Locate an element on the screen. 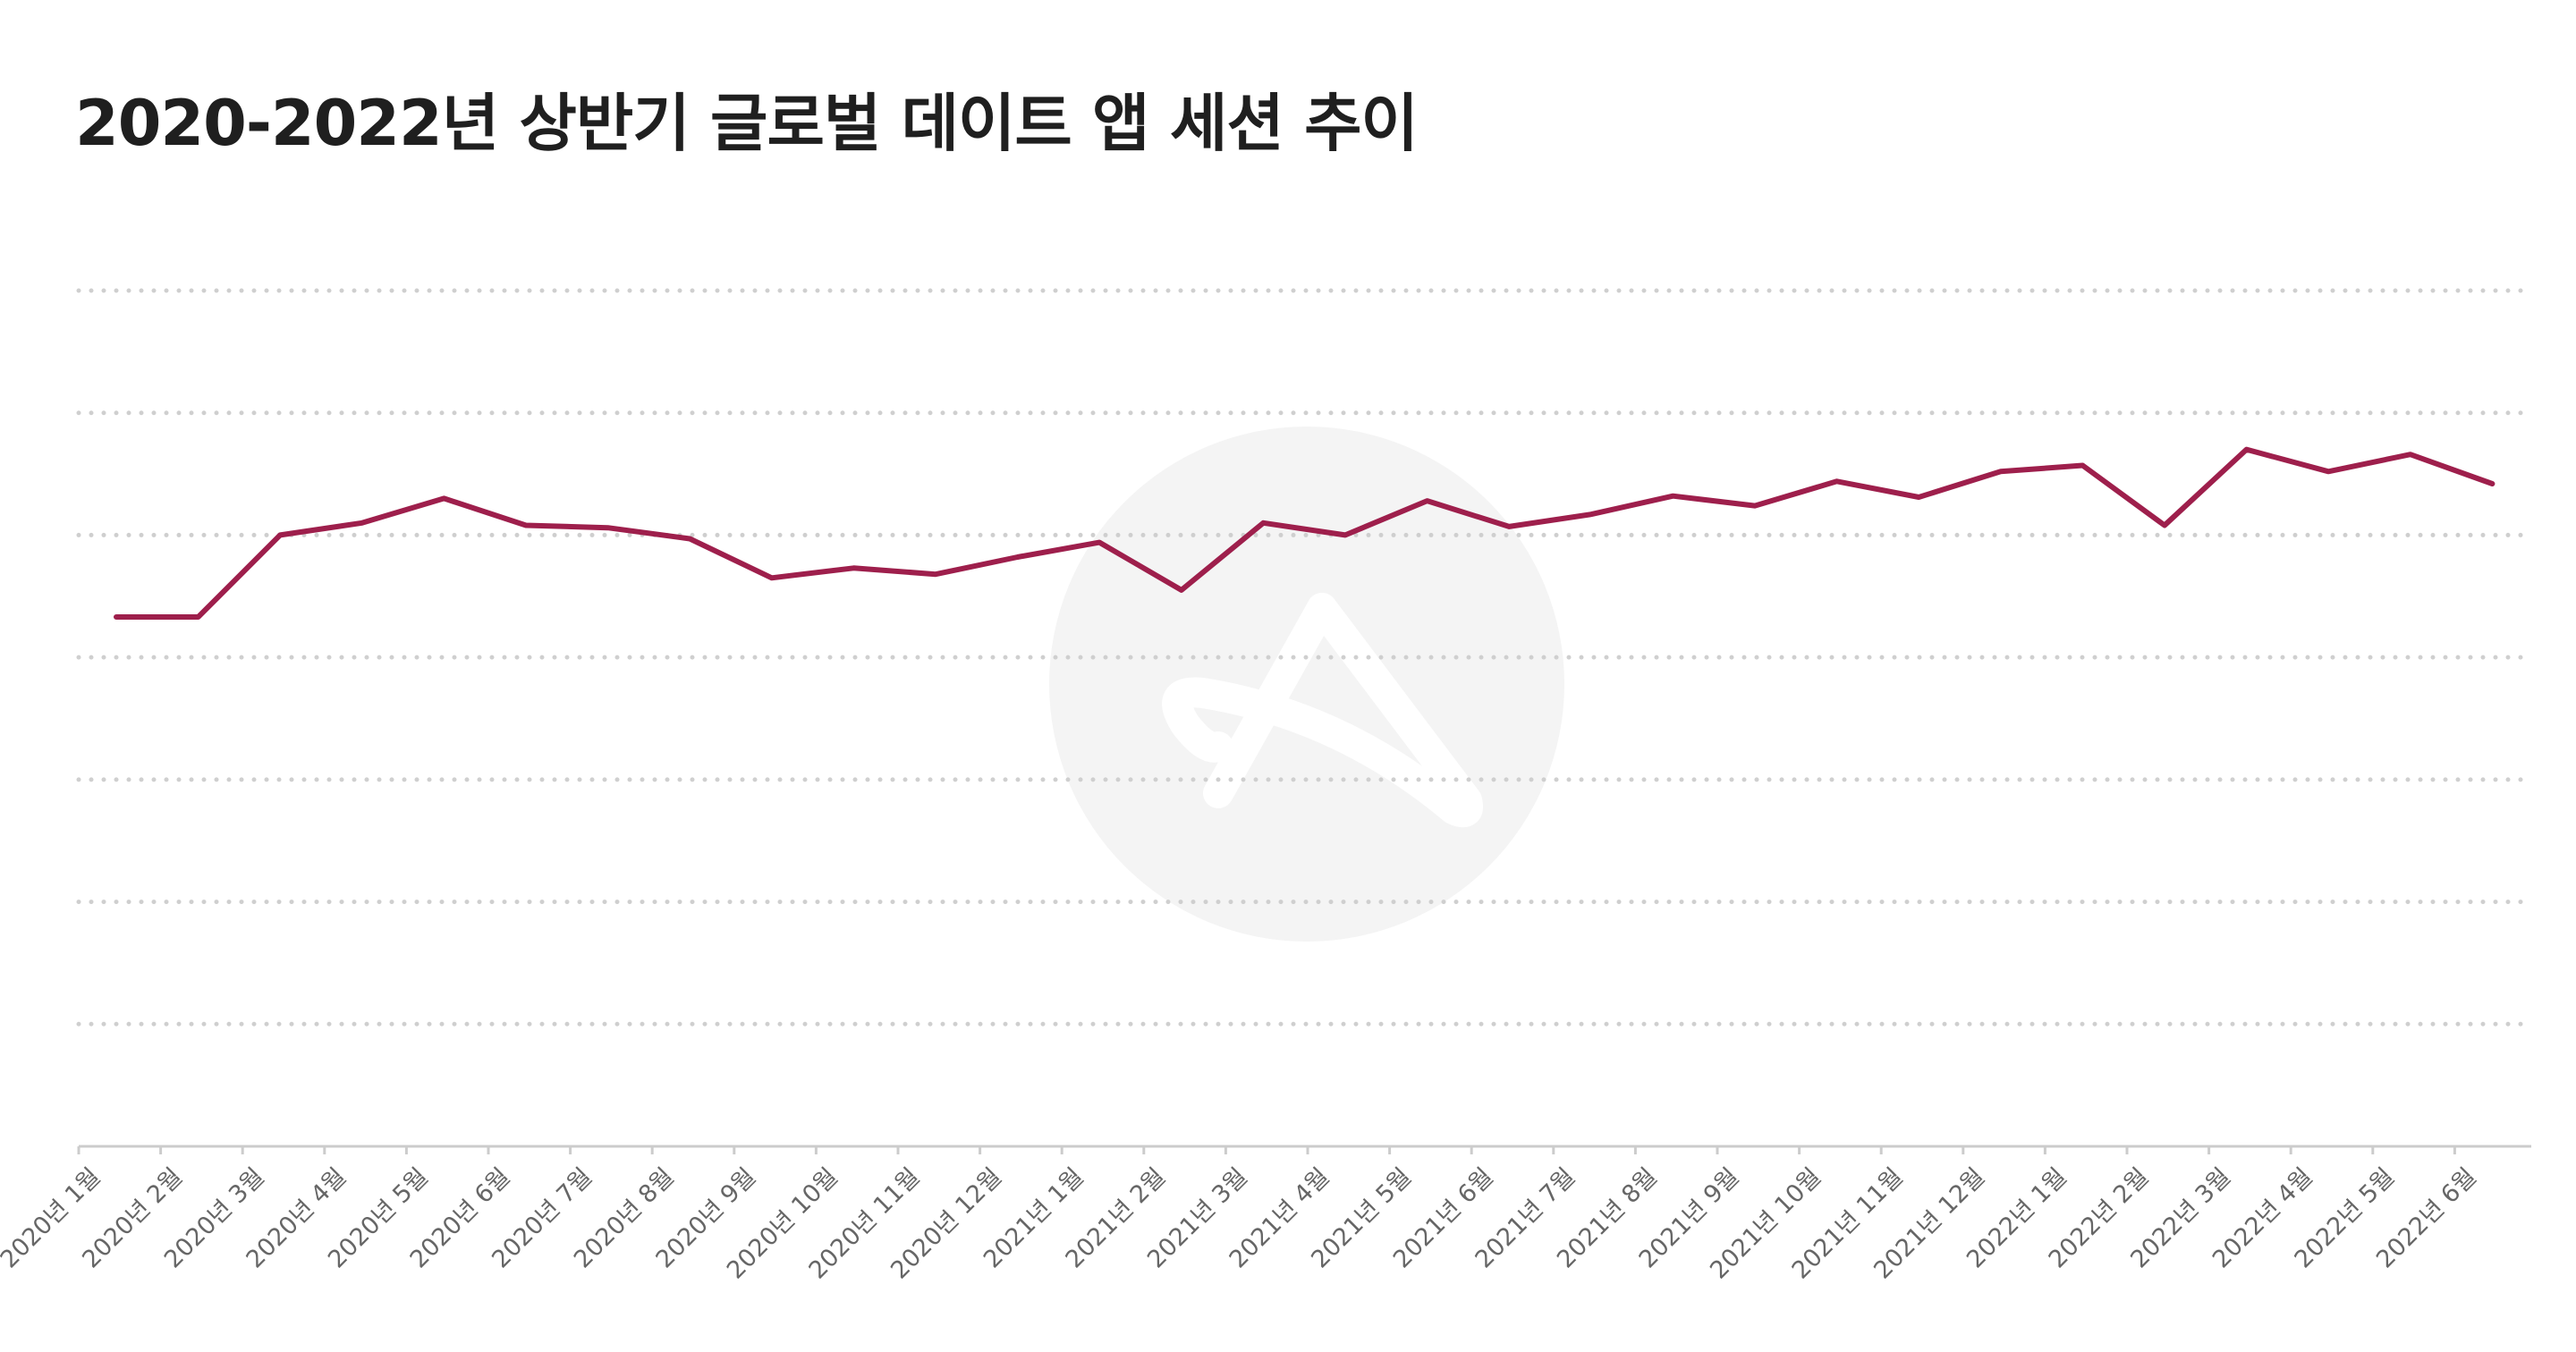 This screenshot has width=2576, height=1352. watermark-logo-icon is located at coordinates (1306, 684).